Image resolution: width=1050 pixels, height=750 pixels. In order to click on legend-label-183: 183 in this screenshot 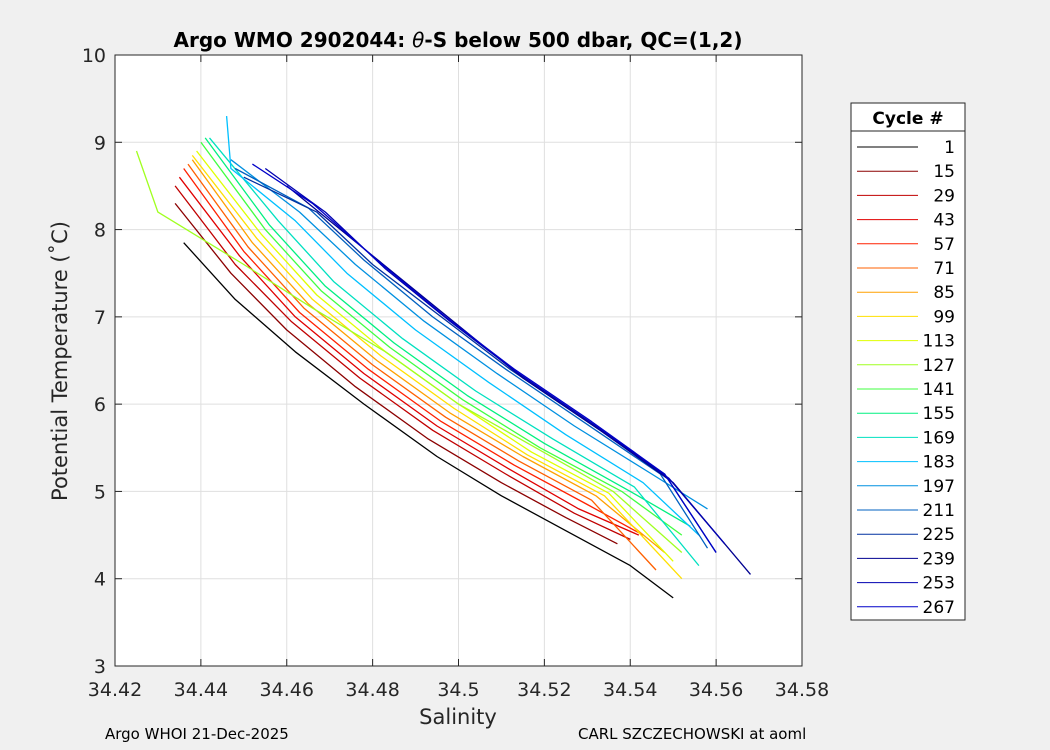, I will do `click(939, 463)`.